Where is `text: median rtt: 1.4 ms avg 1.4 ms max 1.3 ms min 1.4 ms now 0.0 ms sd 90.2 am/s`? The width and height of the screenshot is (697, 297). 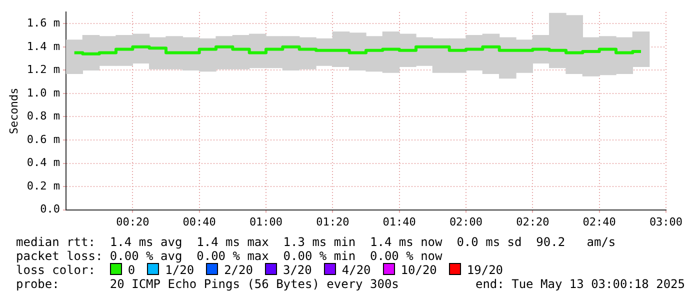
text: median rtt: 1.4 ms avg 1.4 ms max 1.3 ms min 1.4 ms now 0.0 ms sd 90.2 am/s is located at coordinates (316, 242).